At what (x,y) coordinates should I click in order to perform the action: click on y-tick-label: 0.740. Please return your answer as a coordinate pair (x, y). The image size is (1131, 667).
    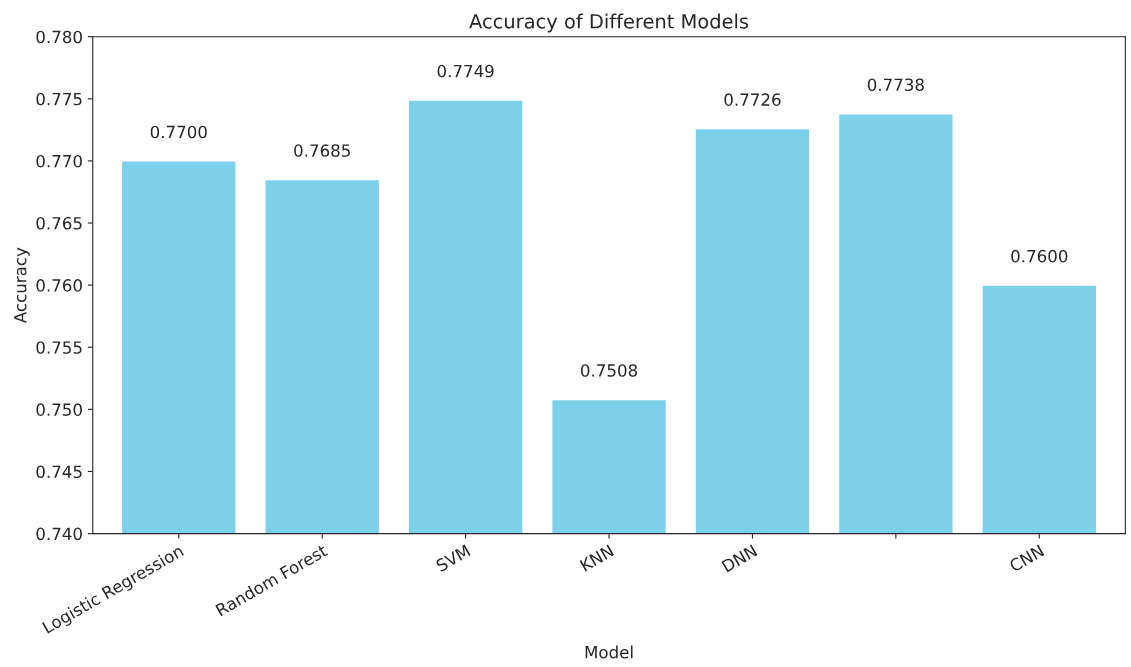
    Looking at the image, I should click on (59, 534).